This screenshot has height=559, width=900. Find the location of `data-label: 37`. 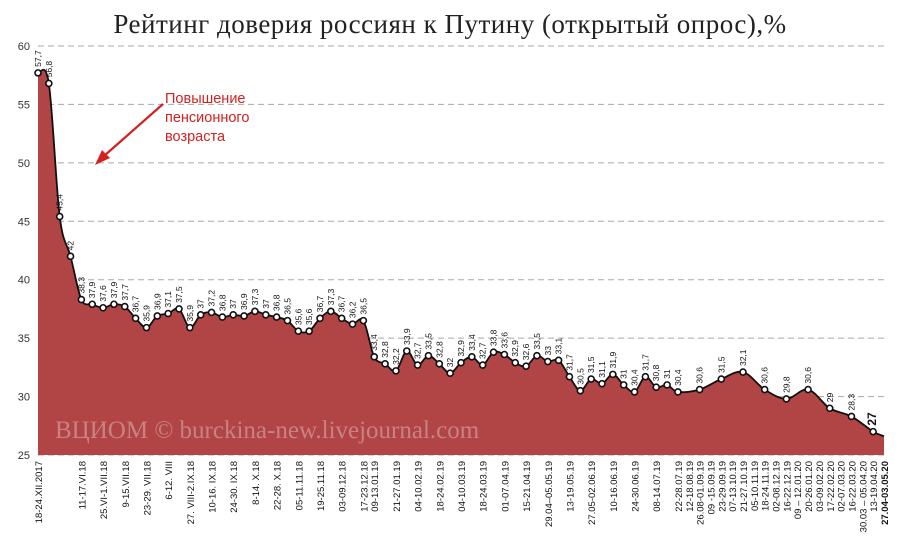

data-label: 37 is located at coordinates (201, 304).